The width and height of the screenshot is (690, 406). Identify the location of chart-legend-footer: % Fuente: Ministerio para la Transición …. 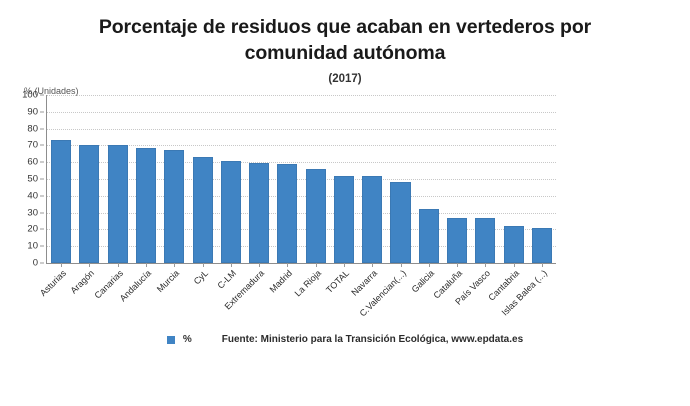
(345, 339).